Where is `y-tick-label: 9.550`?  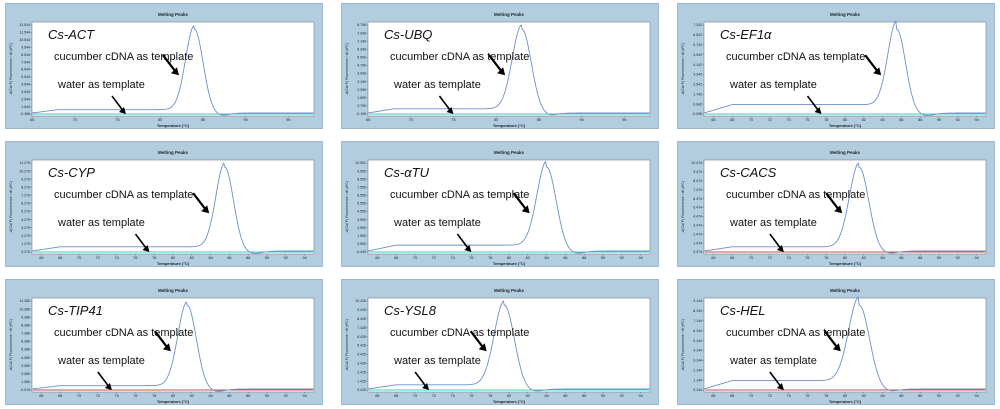
y-tick-label: 9.550 is located at coordinates (361, 171).